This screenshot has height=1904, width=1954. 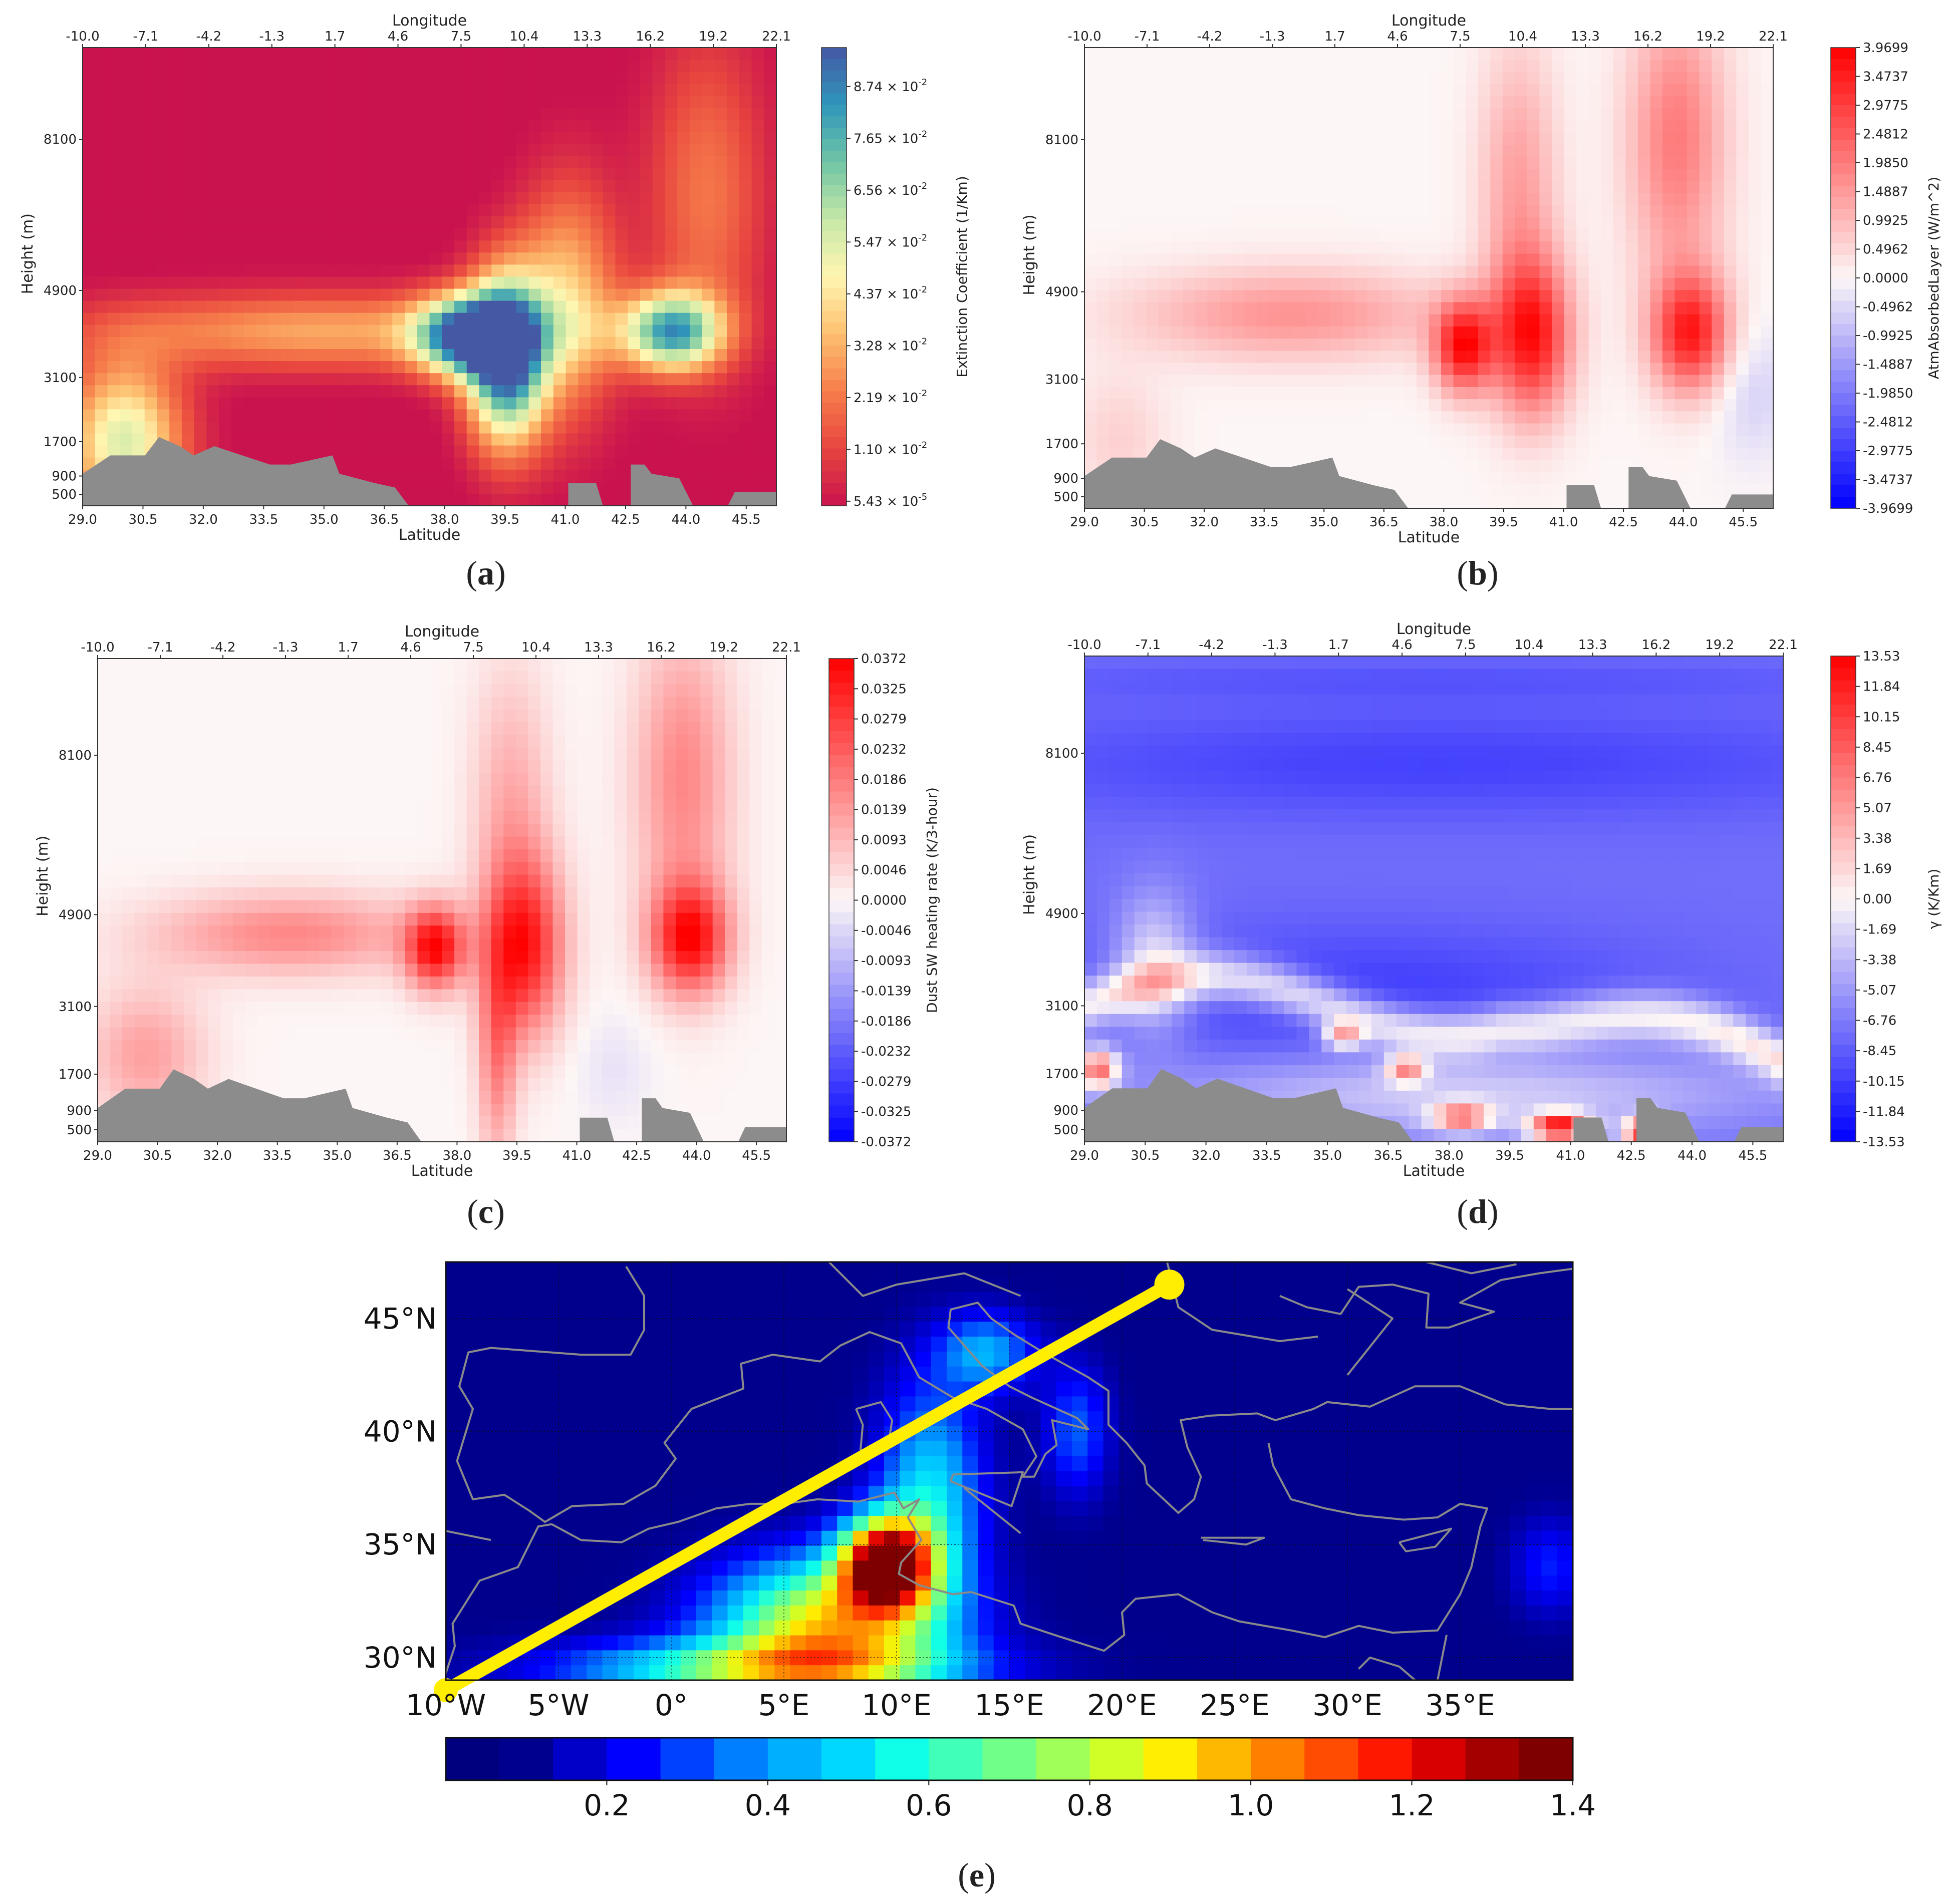 I want to click on colorbar-tick-label: -0.4962, so click(x=1888, y=307).